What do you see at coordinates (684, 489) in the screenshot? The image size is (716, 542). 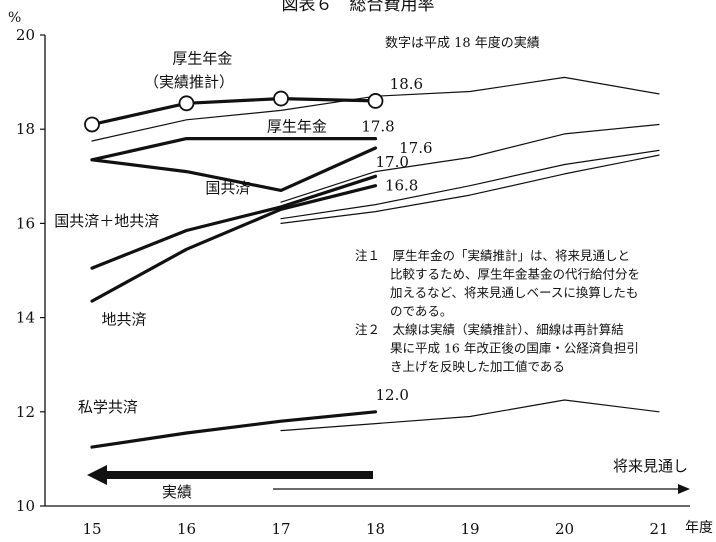 I see `legend-projection-arrowhead` at bounding box center [684, 489].